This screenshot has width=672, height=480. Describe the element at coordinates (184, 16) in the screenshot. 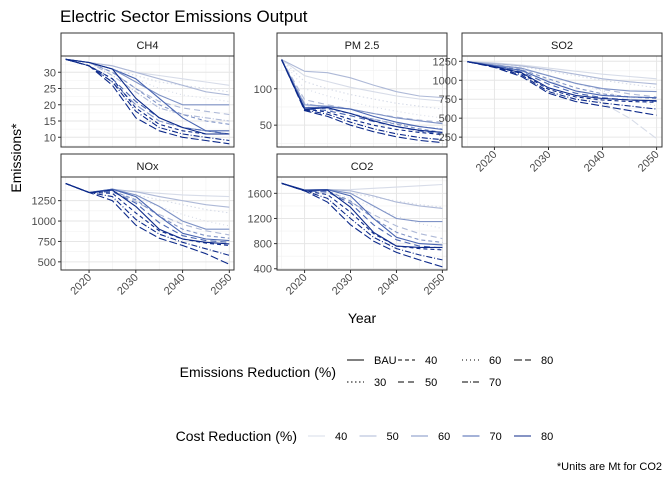

I see `chart-title: Electric Sector Emissions Output` at that location.